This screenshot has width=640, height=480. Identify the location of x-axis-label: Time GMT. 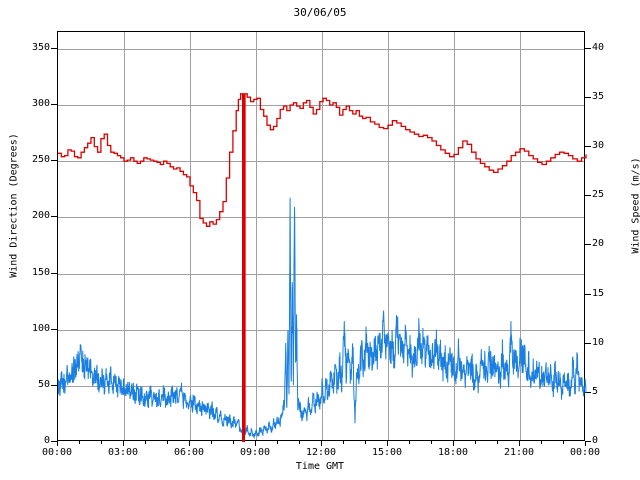
(320, 466).